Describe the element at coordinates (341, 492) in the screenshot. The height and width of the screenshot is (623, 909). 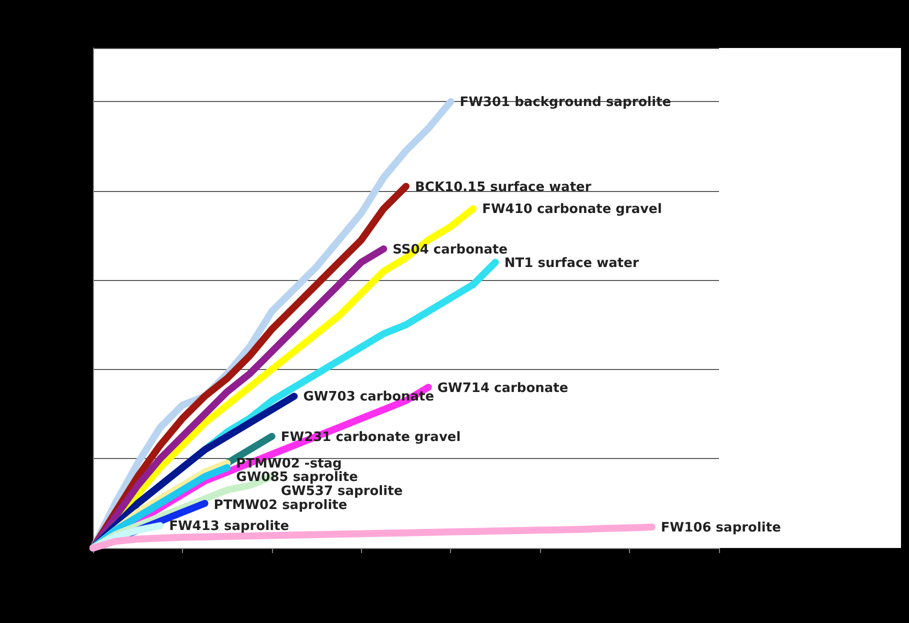
I see `series-label: GW537 saprolite` at that location.